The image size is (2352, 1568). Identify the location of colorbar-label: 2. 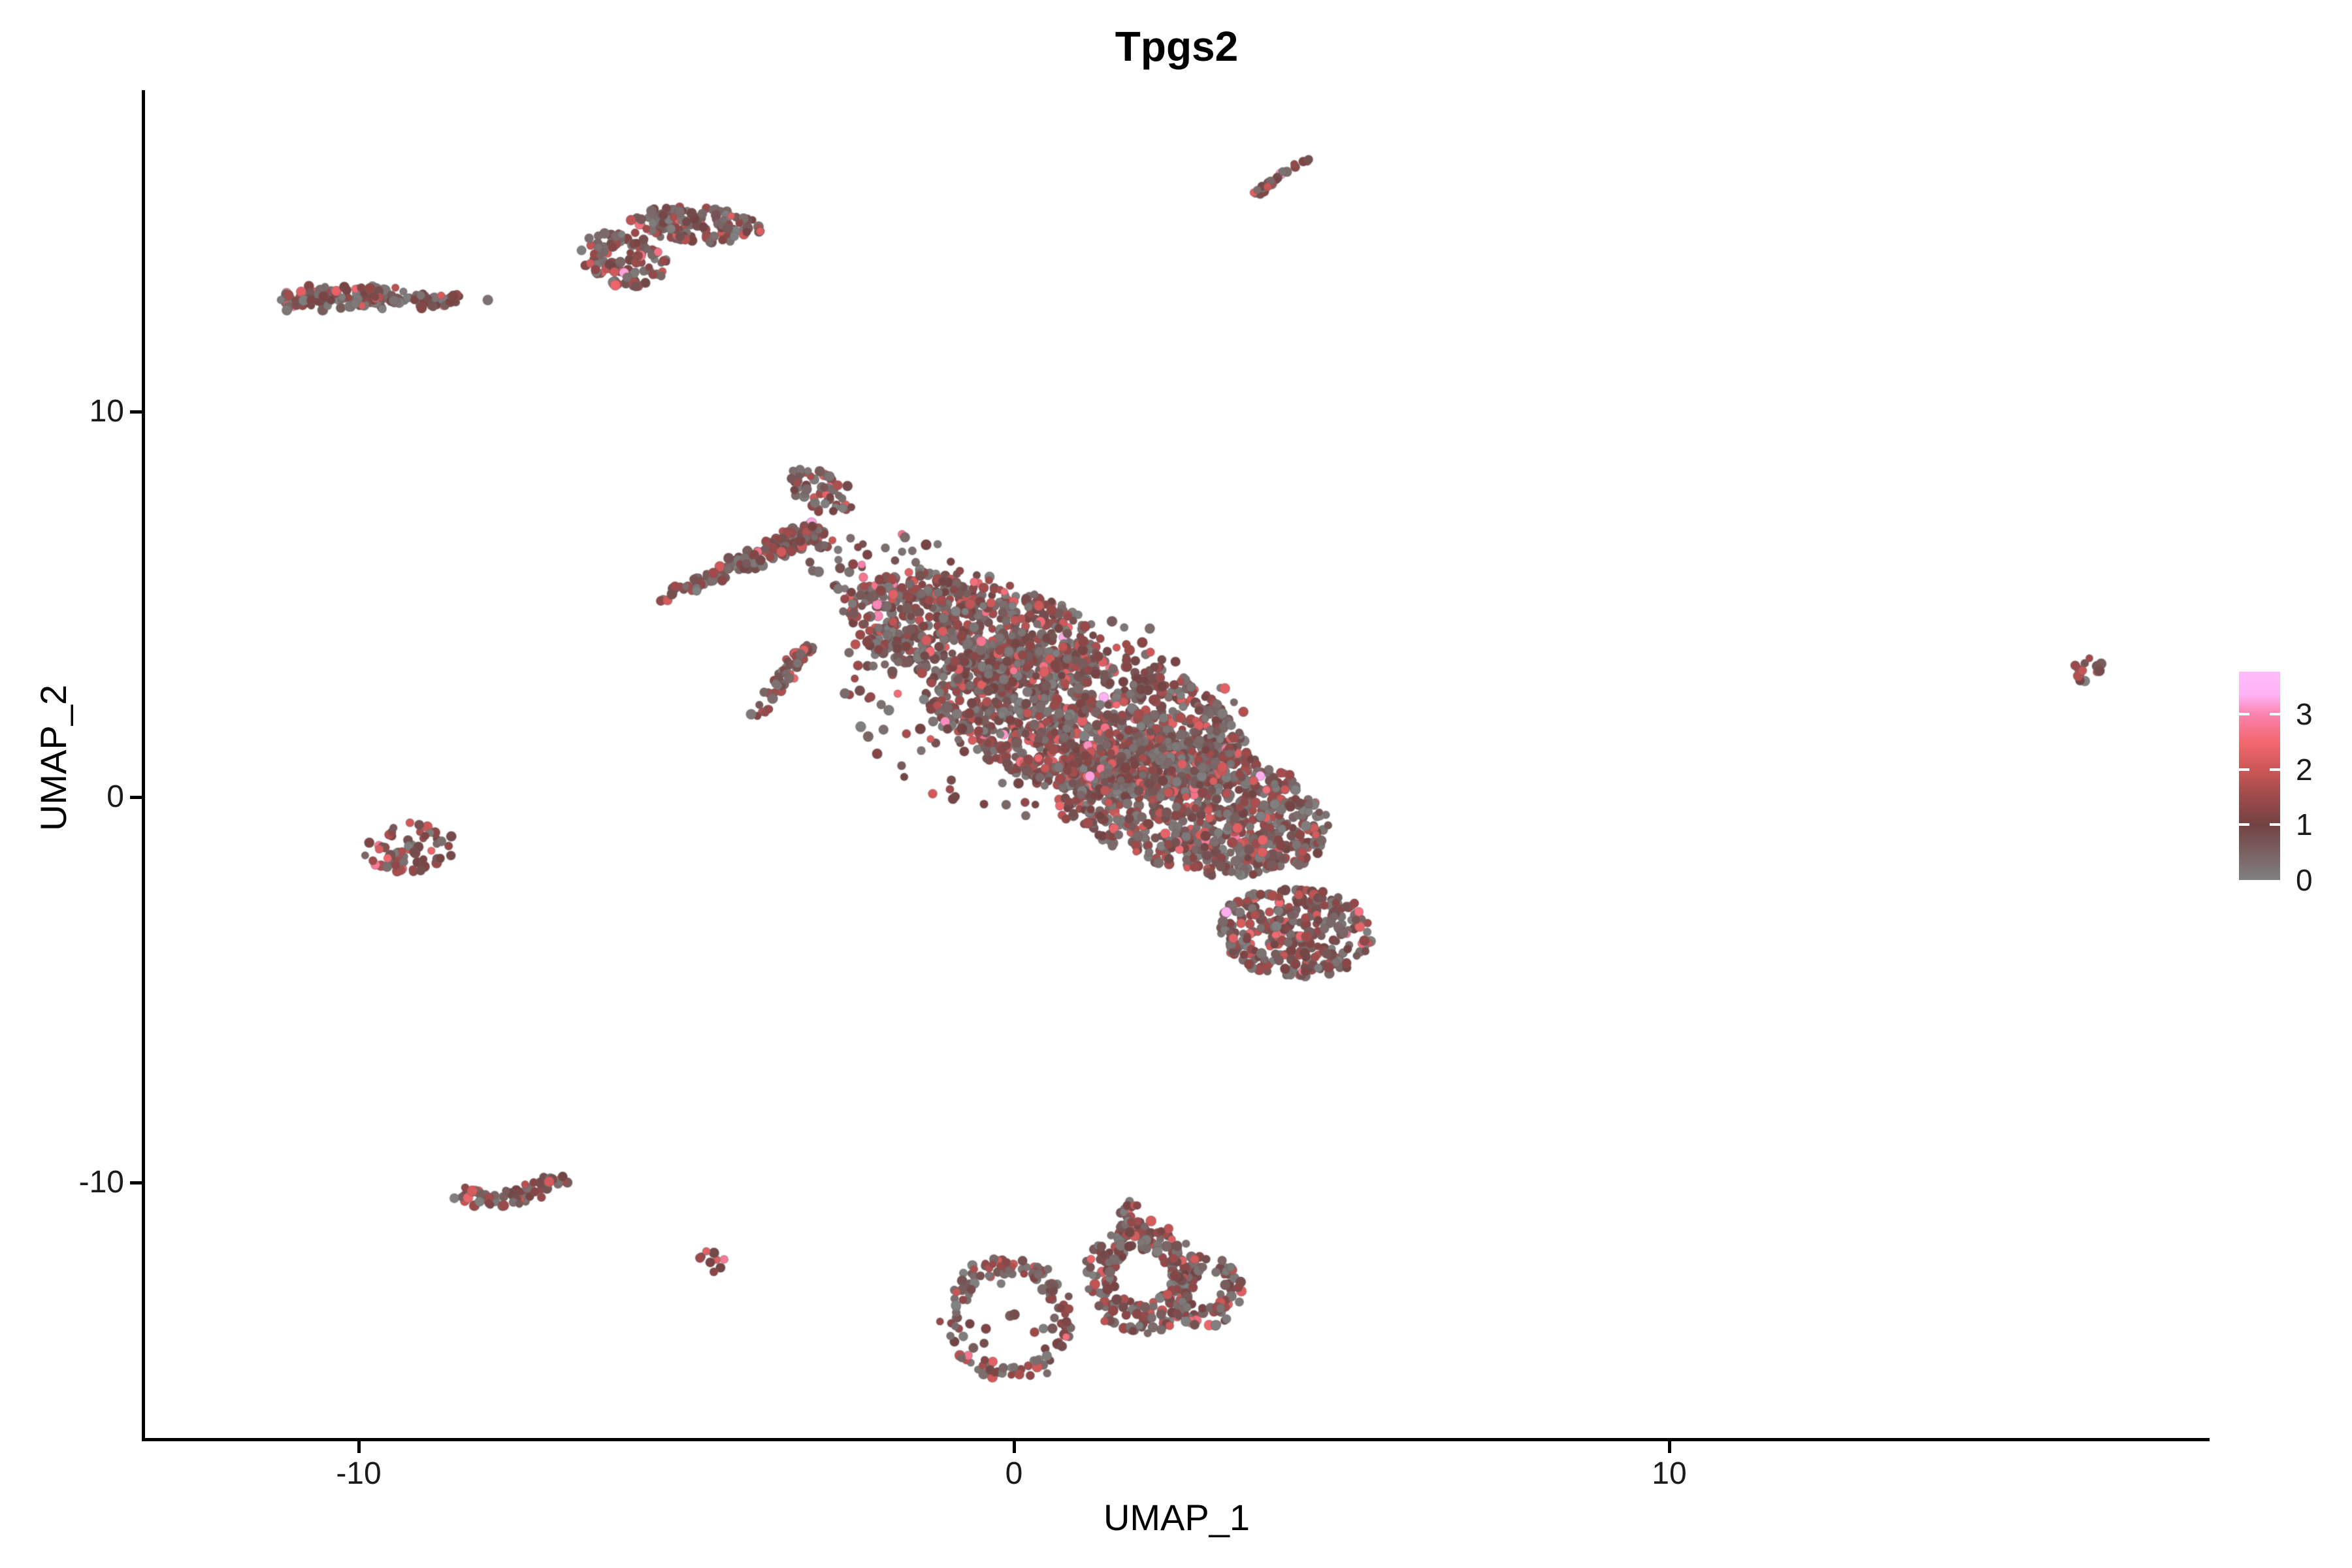
(2304, 769).